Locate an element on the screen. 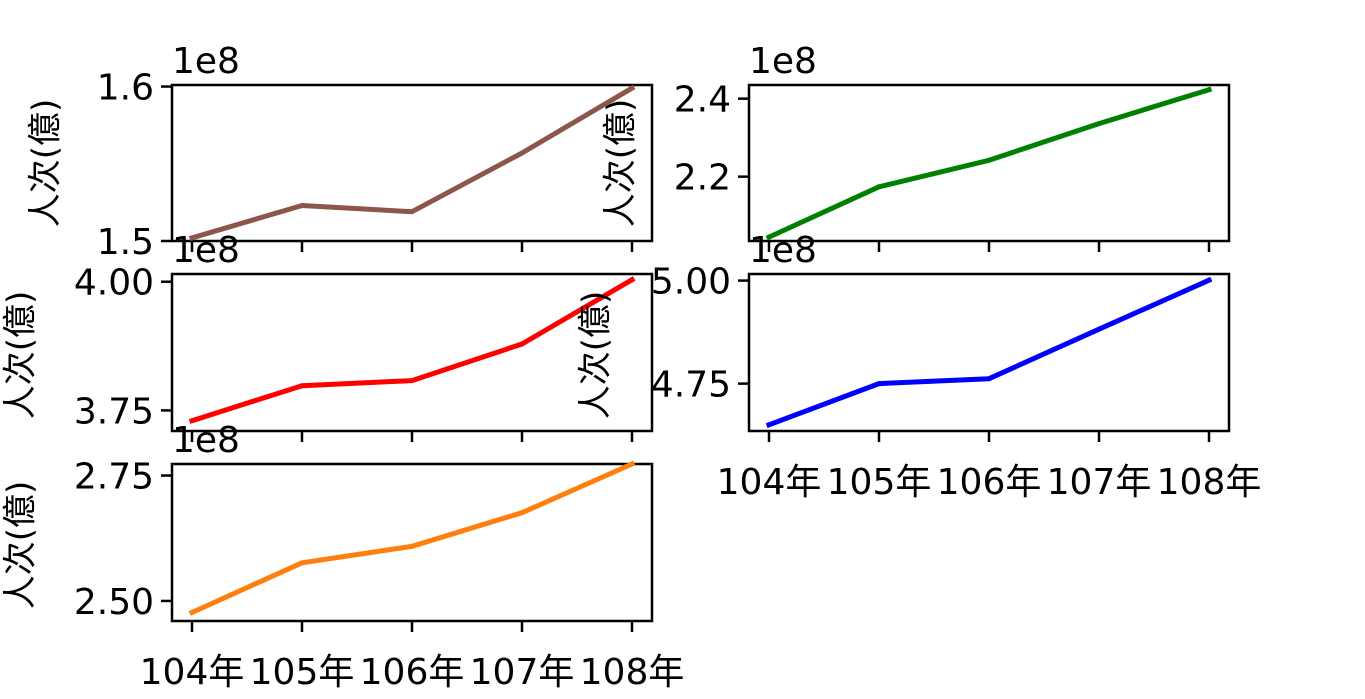  y-tick-label: 3.75 is located at coordinates (114, 411).